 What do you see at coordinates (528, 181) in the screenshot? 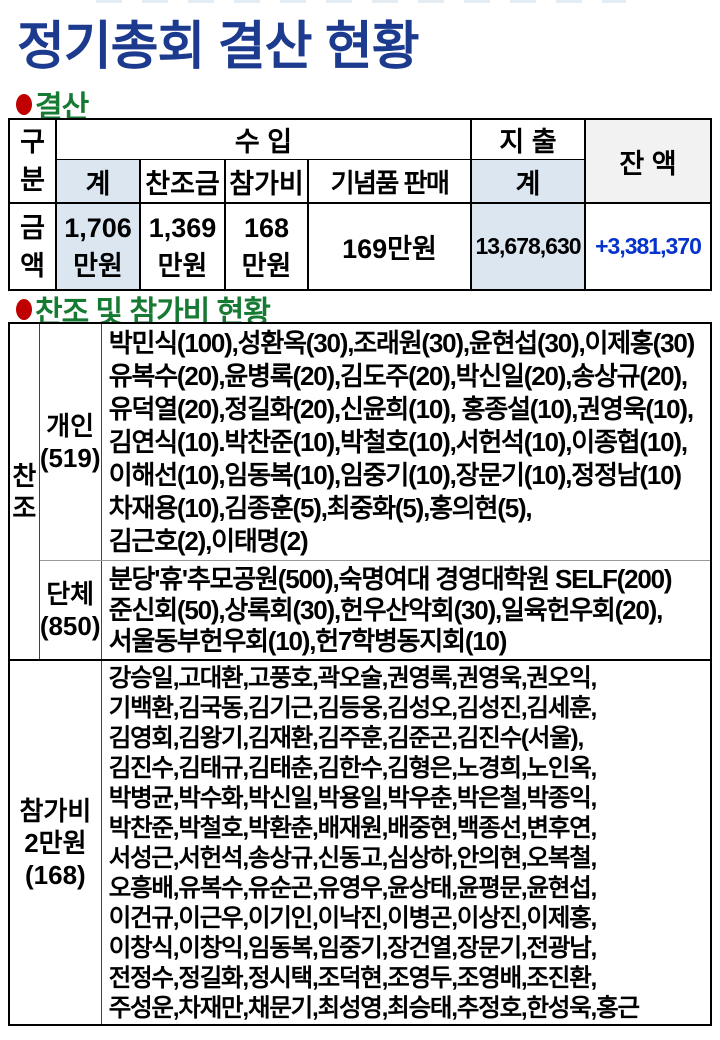
I see `subheader-expense-total: 계` at bounding box center [528, 181].